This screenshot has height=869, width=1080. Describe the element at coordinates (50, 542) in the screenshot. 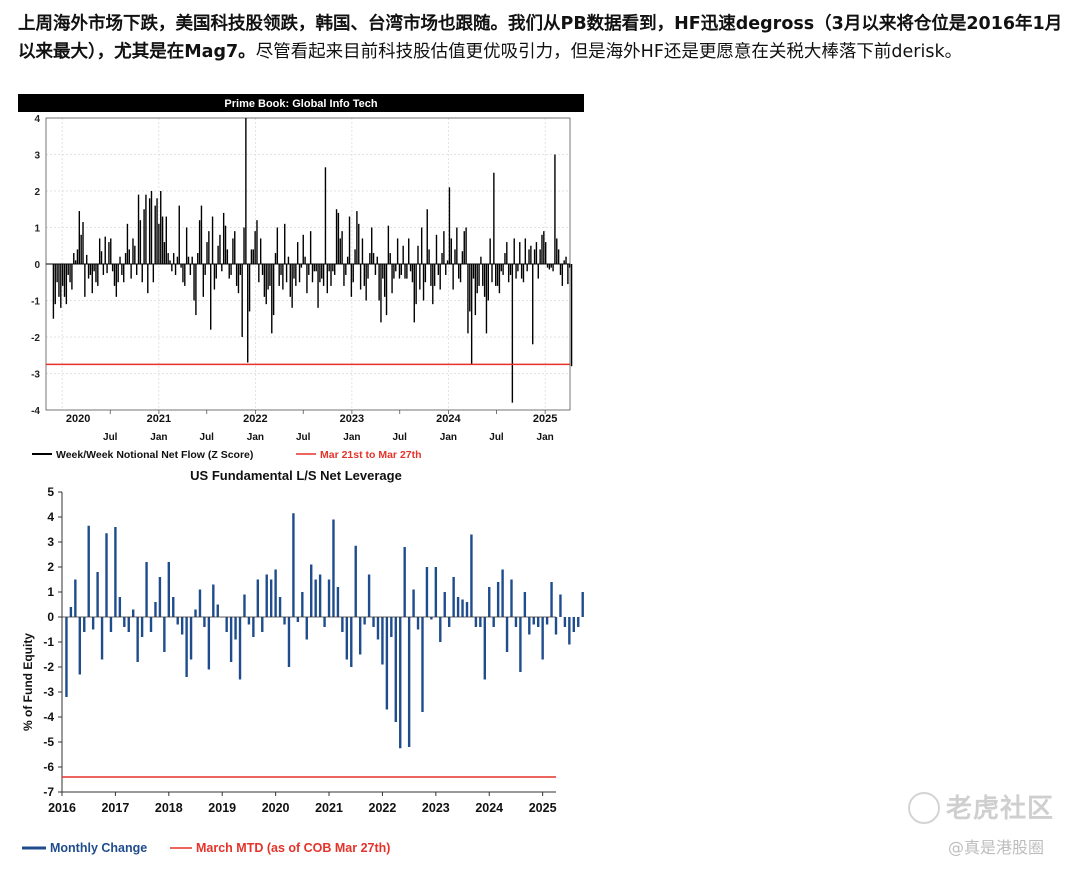

I see `chart2-y-tick-label: 3` at that location.